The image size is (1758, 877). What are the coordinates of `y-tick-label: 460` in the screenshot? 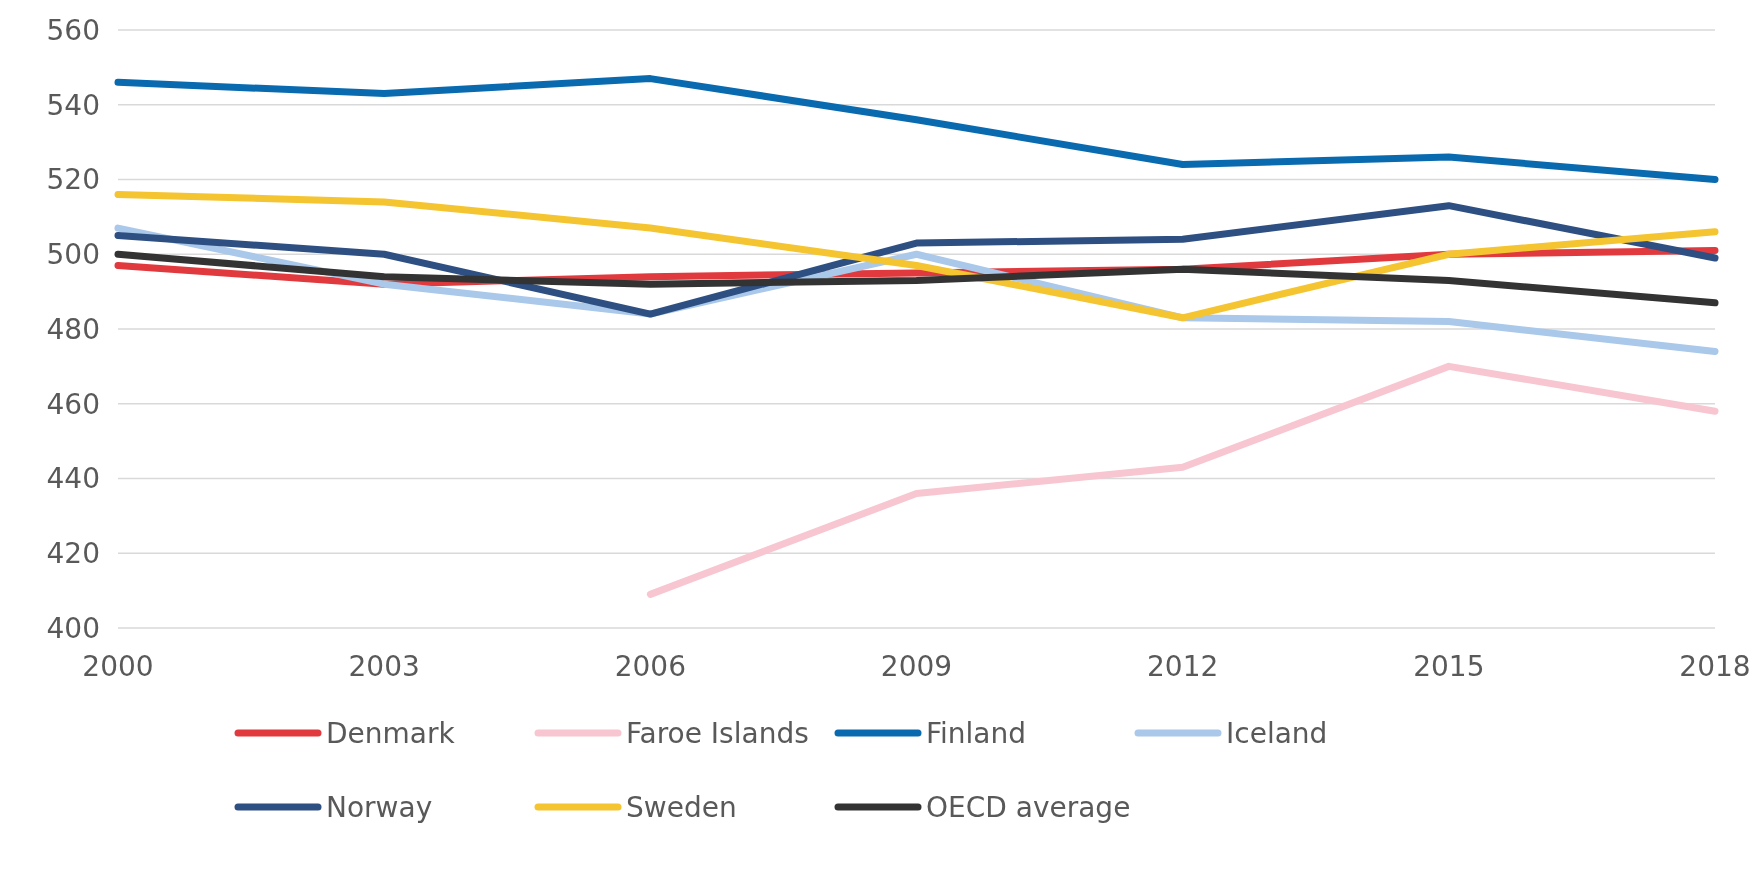 It's located at (73, 404).